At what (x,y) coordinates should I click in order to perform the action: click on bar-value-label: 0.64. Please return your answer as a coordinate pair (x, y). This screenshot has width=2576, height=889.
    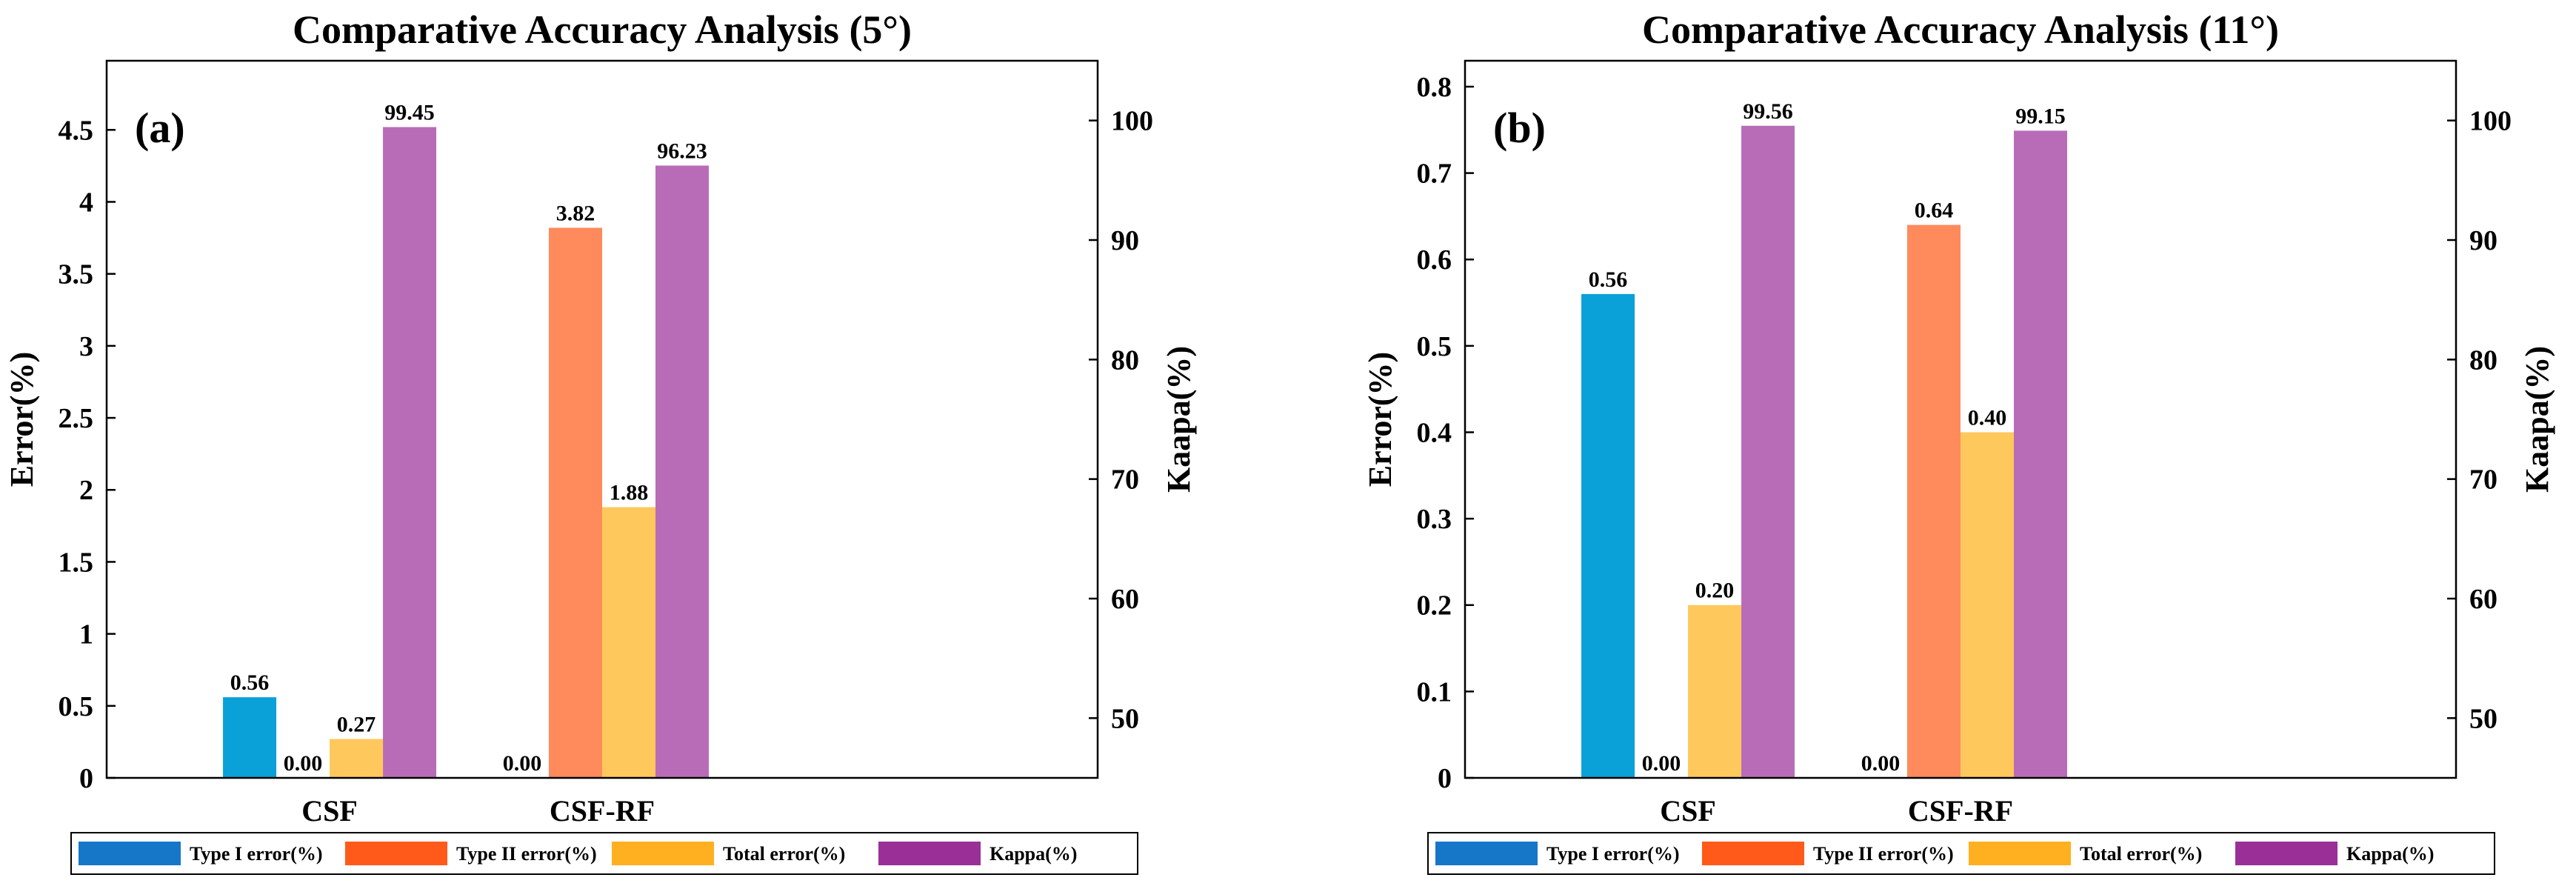
    Looking at the image, I should click on (1934, 211).